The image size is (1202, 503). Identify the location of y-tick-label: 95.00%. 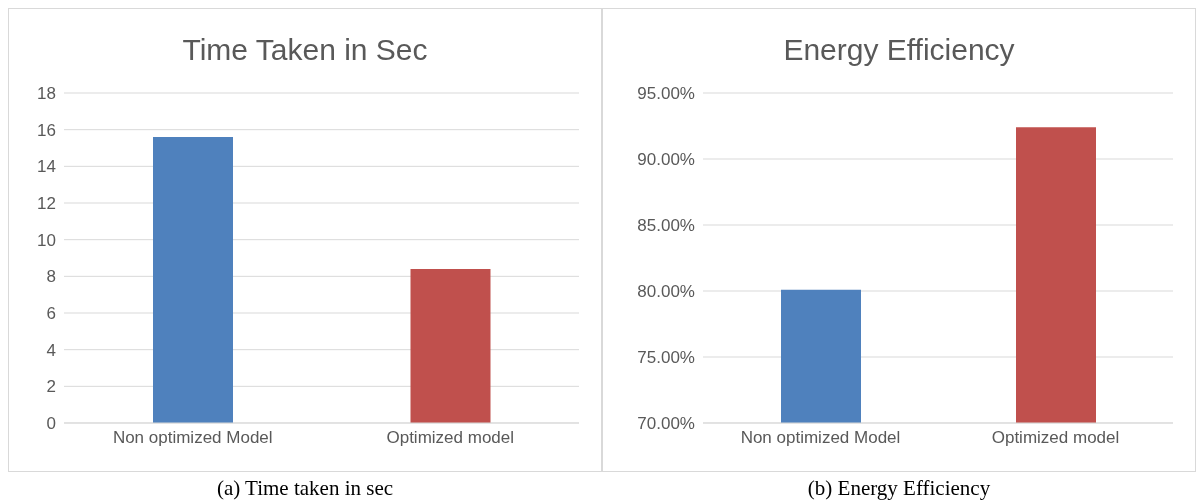
(666, 94).